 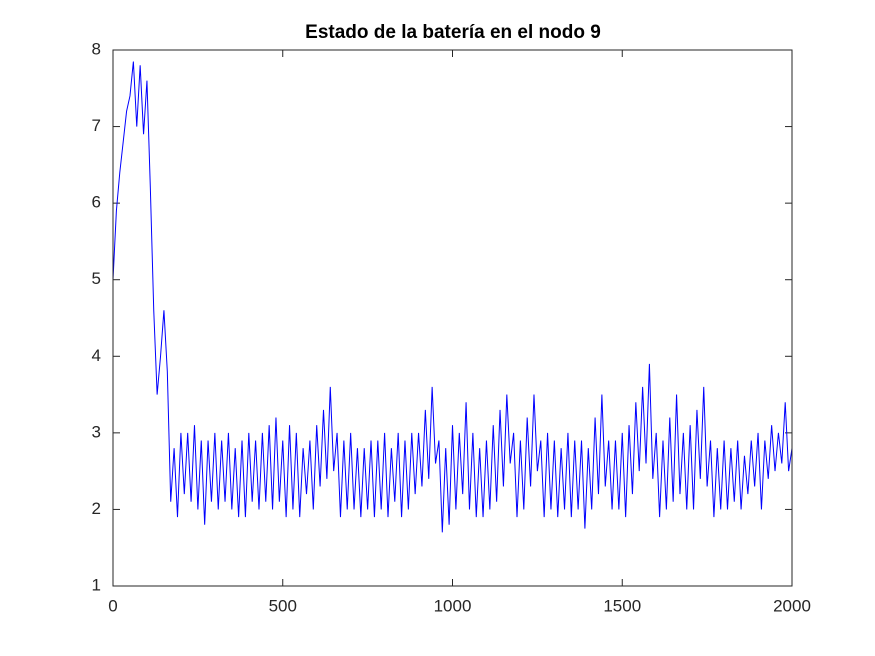 What do you see at coordinates (96, 48) in the screenshot?
I see `y-tick-label: 8` at bounding box center [96, 48].